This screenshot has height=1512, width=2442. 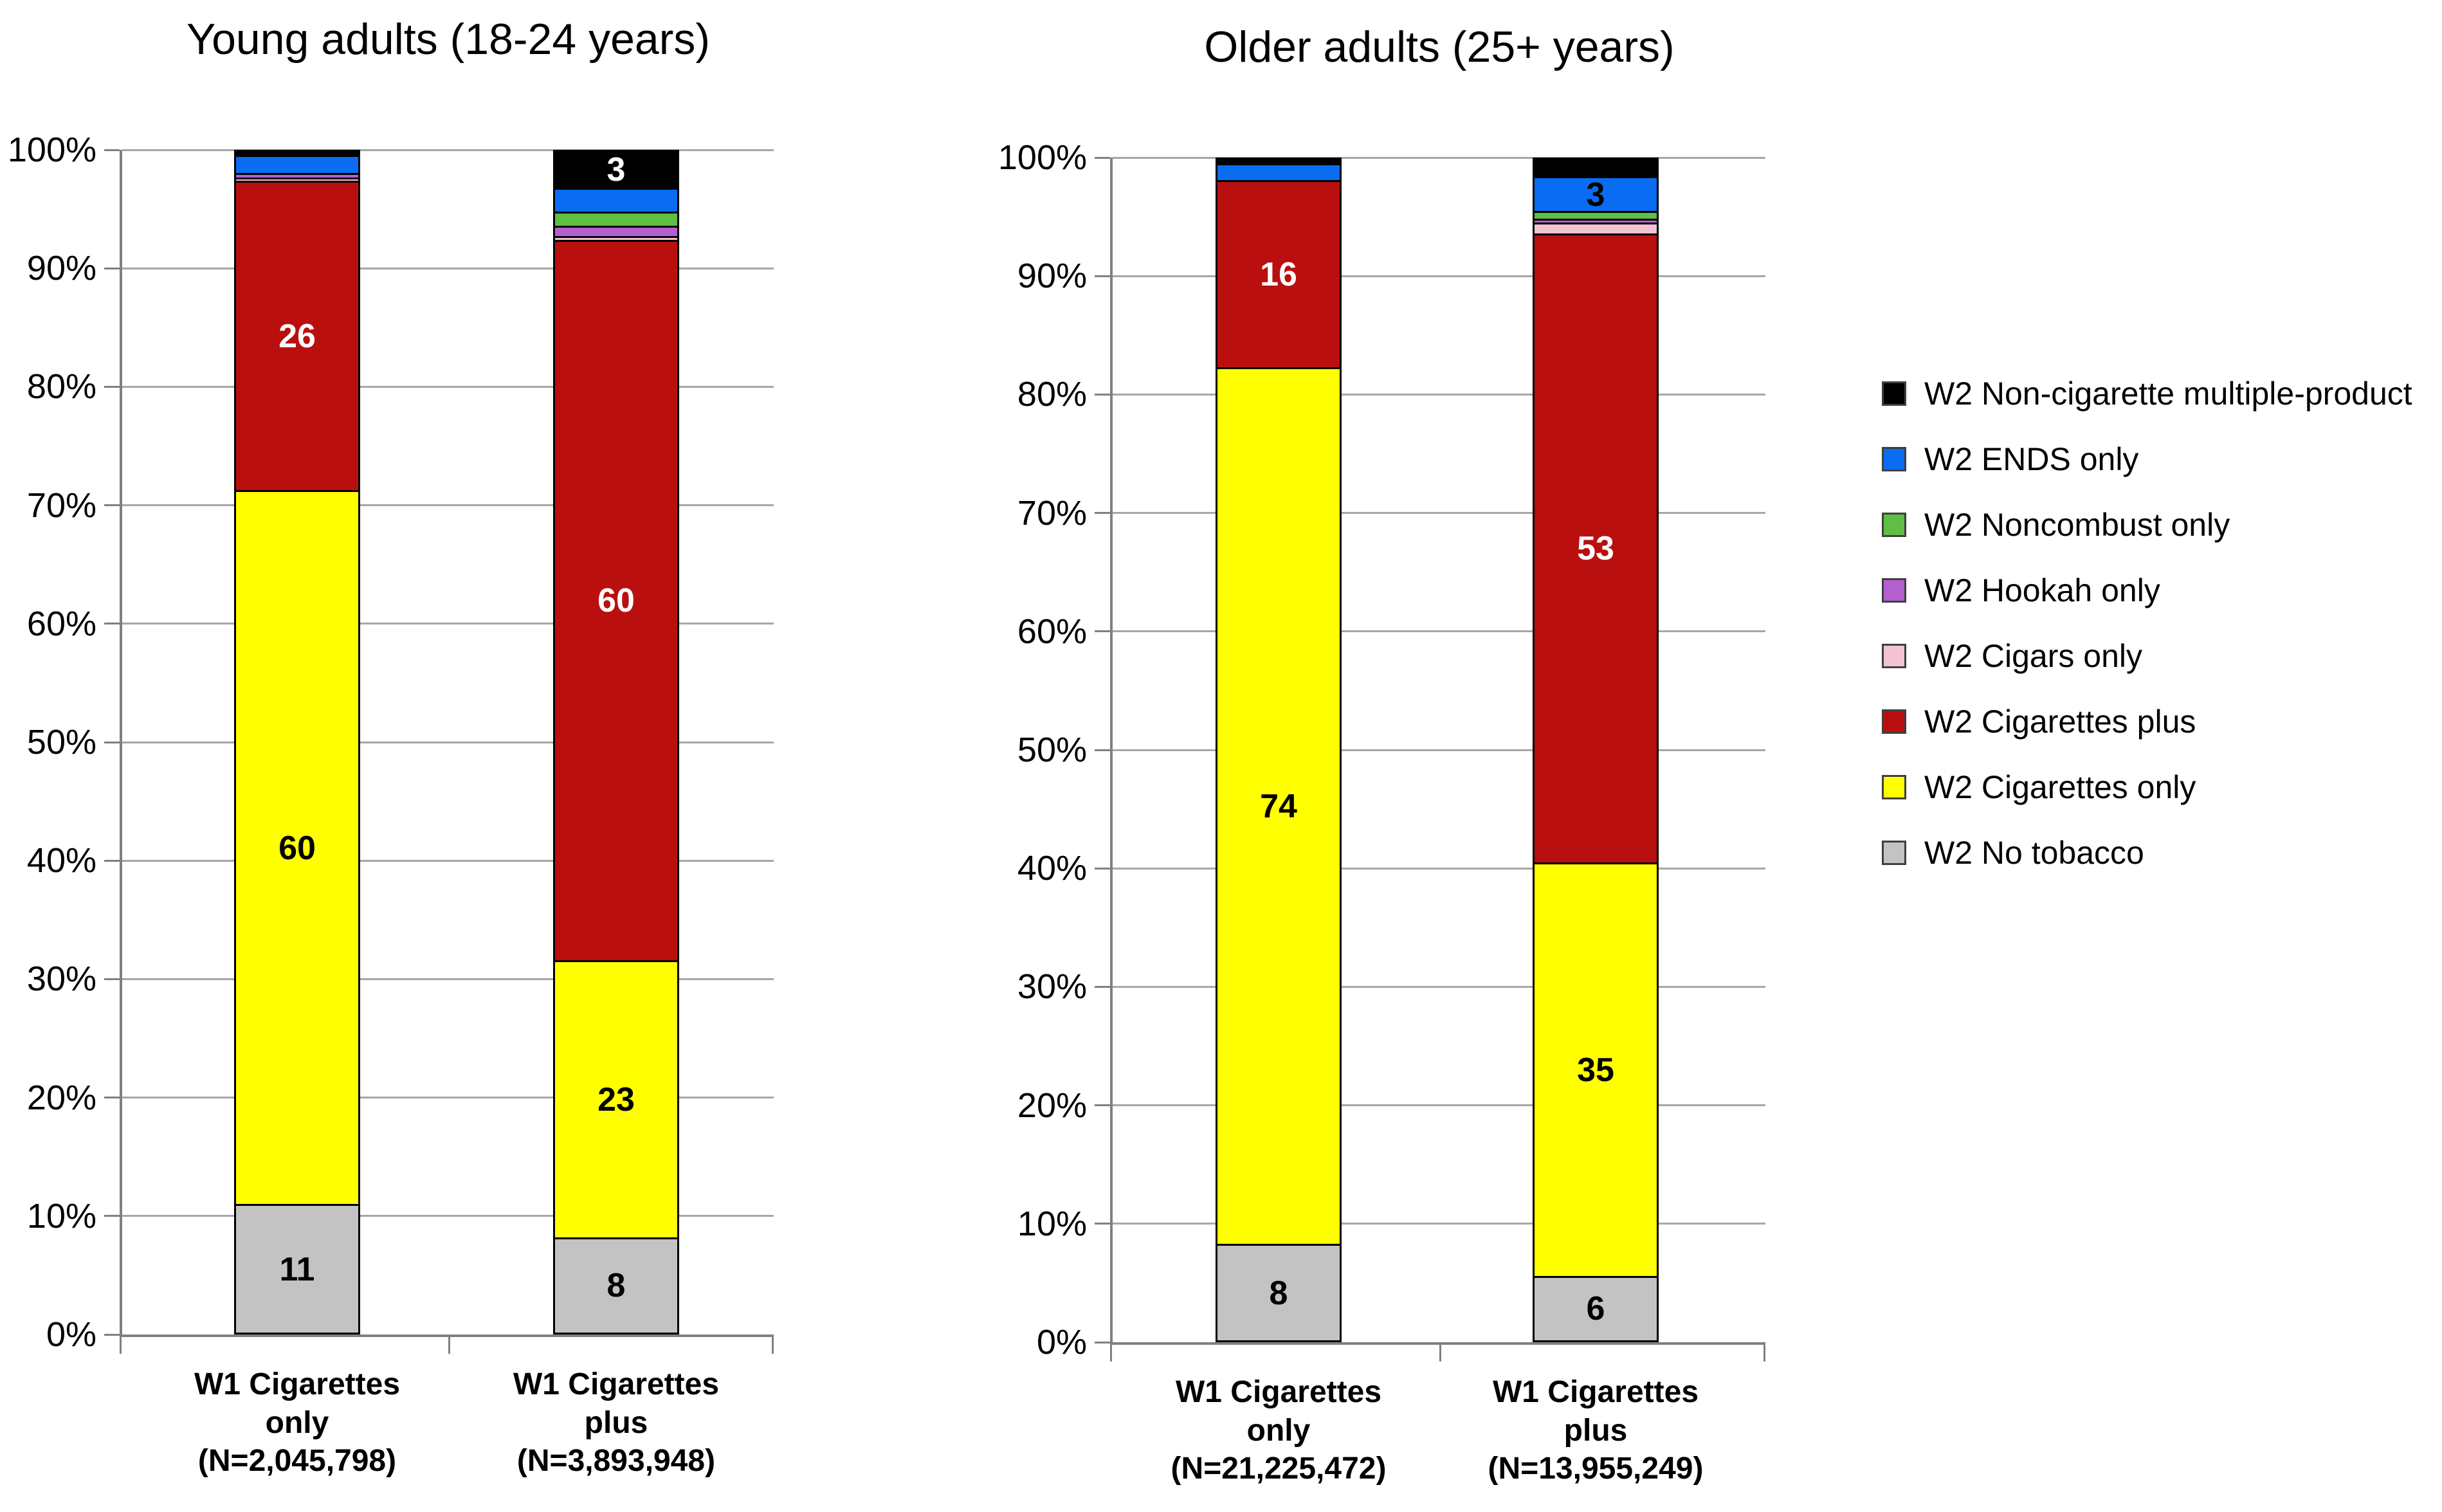 I want to click on bar-segment-value-label: 3, so click(x=616, y=169).